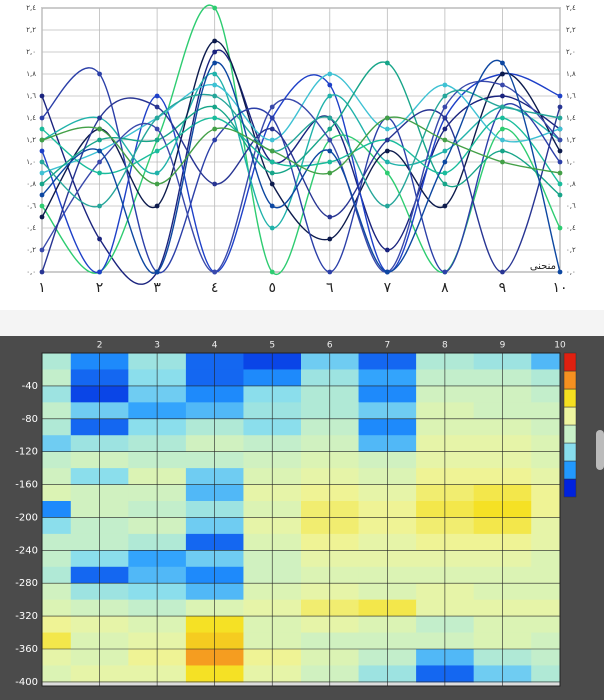 This screenshot has width=604, height=700. Describe the element at coordinates (388, 288) in the screenshot. I see `x-tick-label: ٧` at that location.